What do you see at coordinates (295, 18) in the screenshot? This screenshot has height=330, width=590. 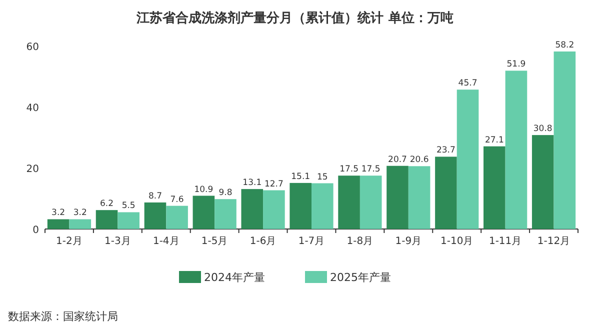 I see `chart-title: 江苏省合成洗涤剂产量分月（累计值）统计 单位：万吨` at bounding box center [295, 18].